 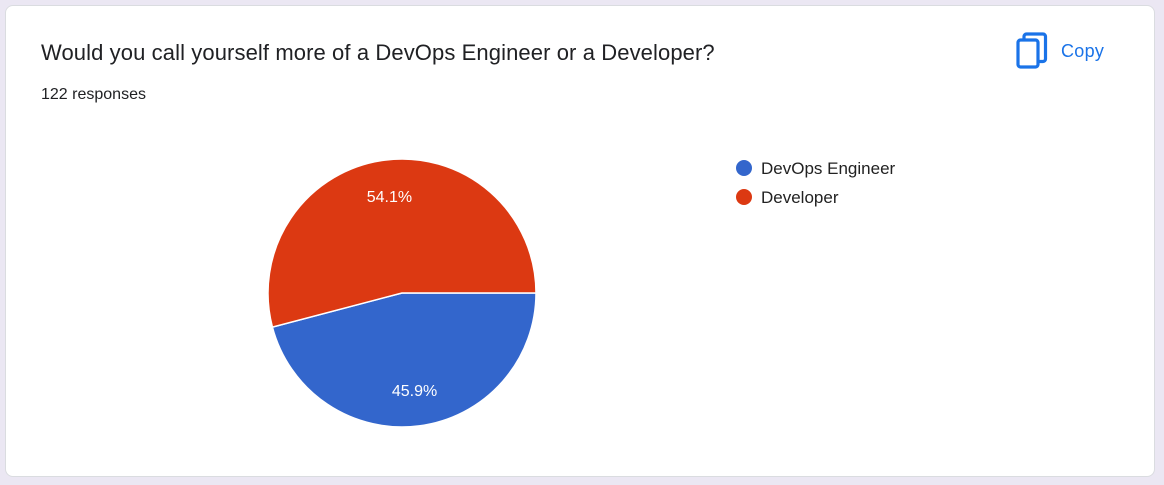 What do you see at coordinates (1083, 50) in the screenshot?
I see `copy-label: Copy` at bounding box center [1083, 50].